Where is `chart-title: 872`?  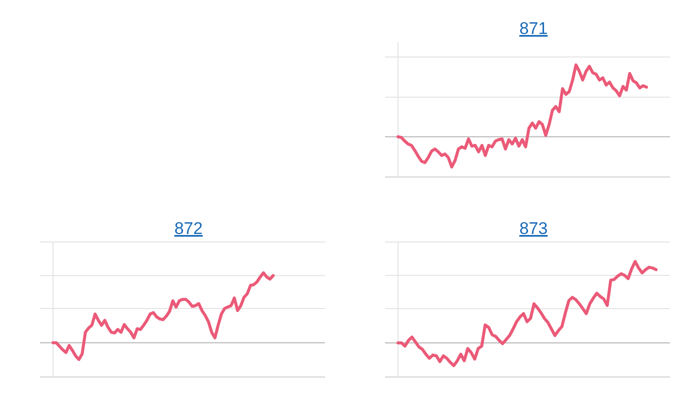 chart-title: 872 is located at coordinates (188, 228).